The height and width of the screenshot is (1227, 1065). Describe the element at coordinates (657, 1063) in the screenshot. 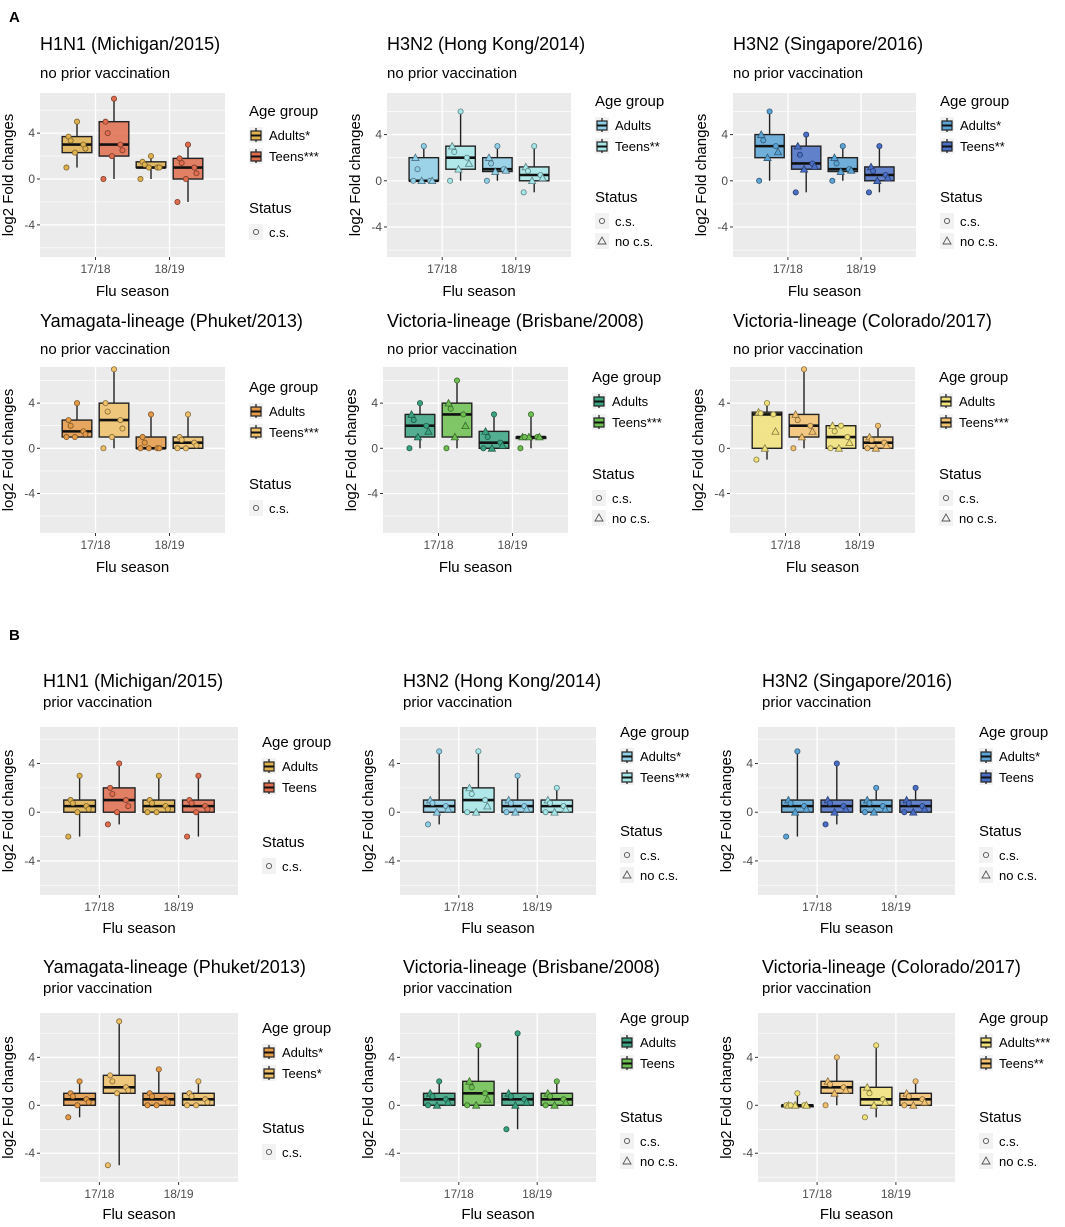

I see `legend-age-label: Teens` at that location.